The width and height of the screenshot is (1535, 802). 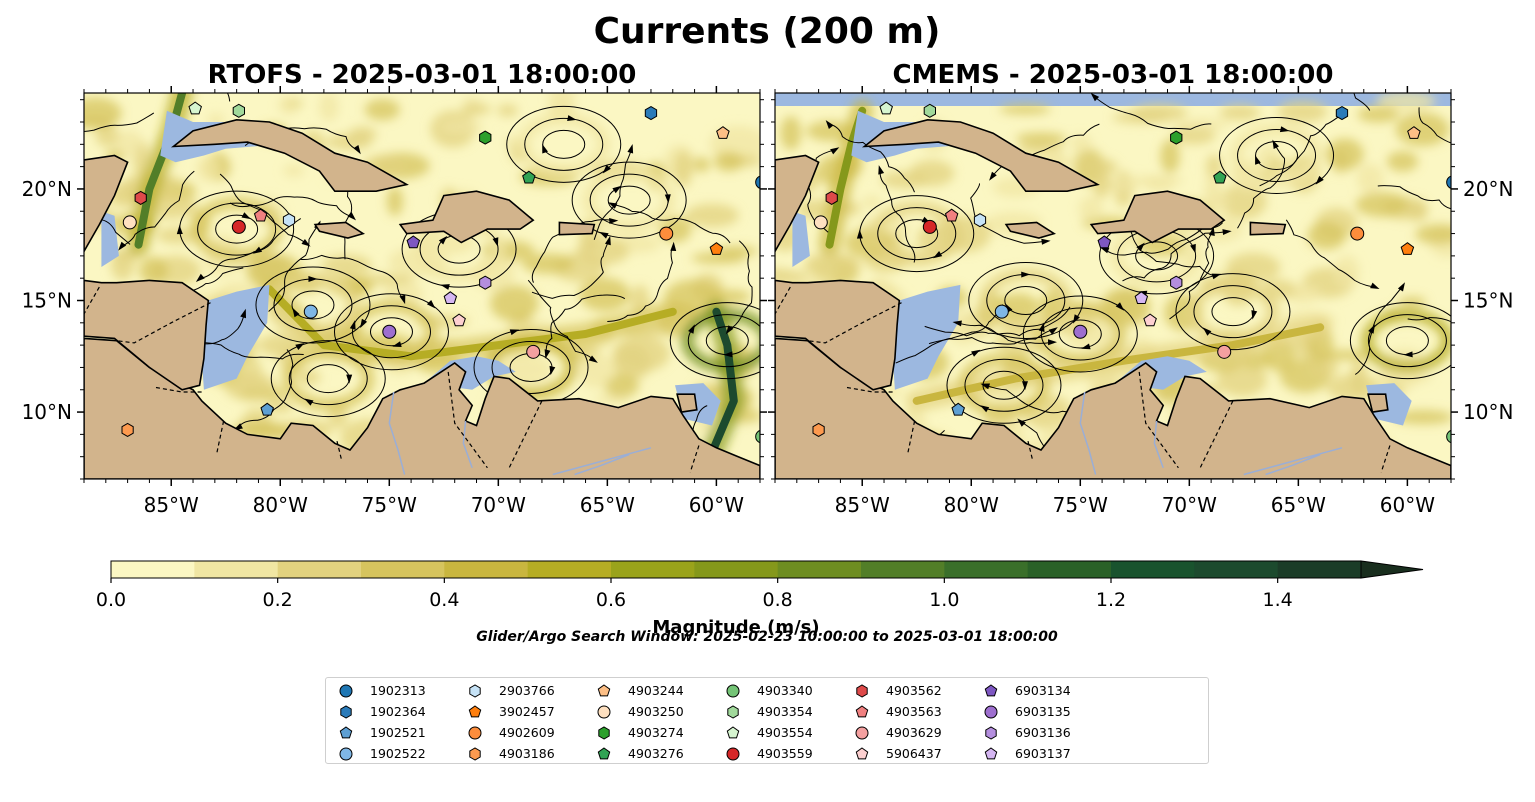 What do you see at coordinates (898, 690) in the screenshot?
I see `legend-item-4903562: 4903562` at bounding box center [898, 690].